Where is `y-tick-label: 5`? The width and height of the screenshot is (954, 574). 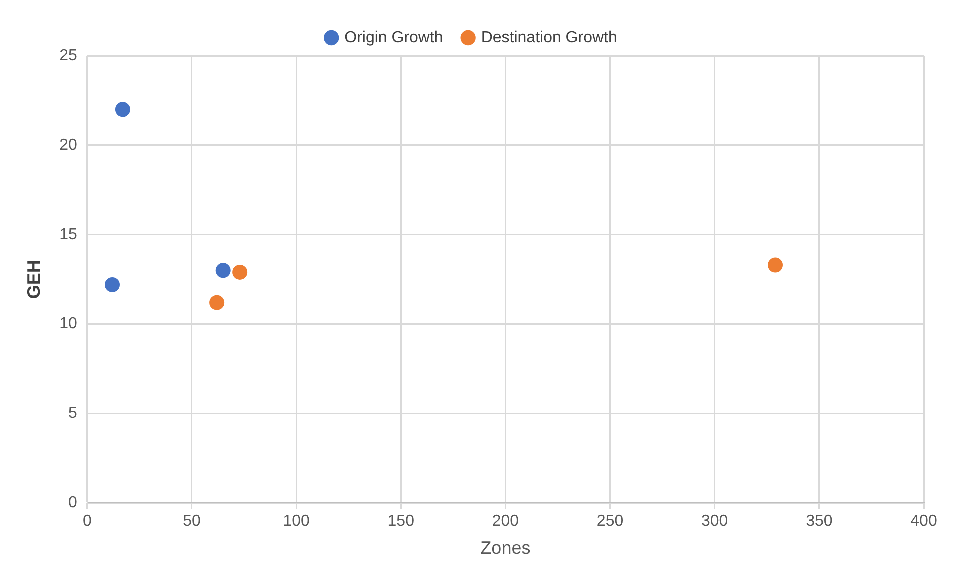
y-tick-label: 5 is located at coordinates (73, 413).